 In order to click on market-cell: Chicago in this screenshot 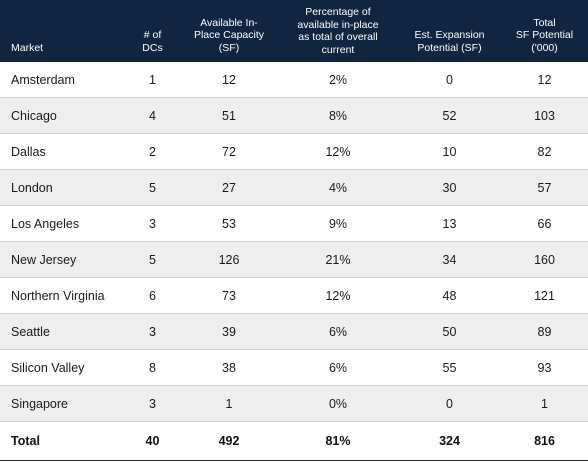, I will do `click(62, 115)`.